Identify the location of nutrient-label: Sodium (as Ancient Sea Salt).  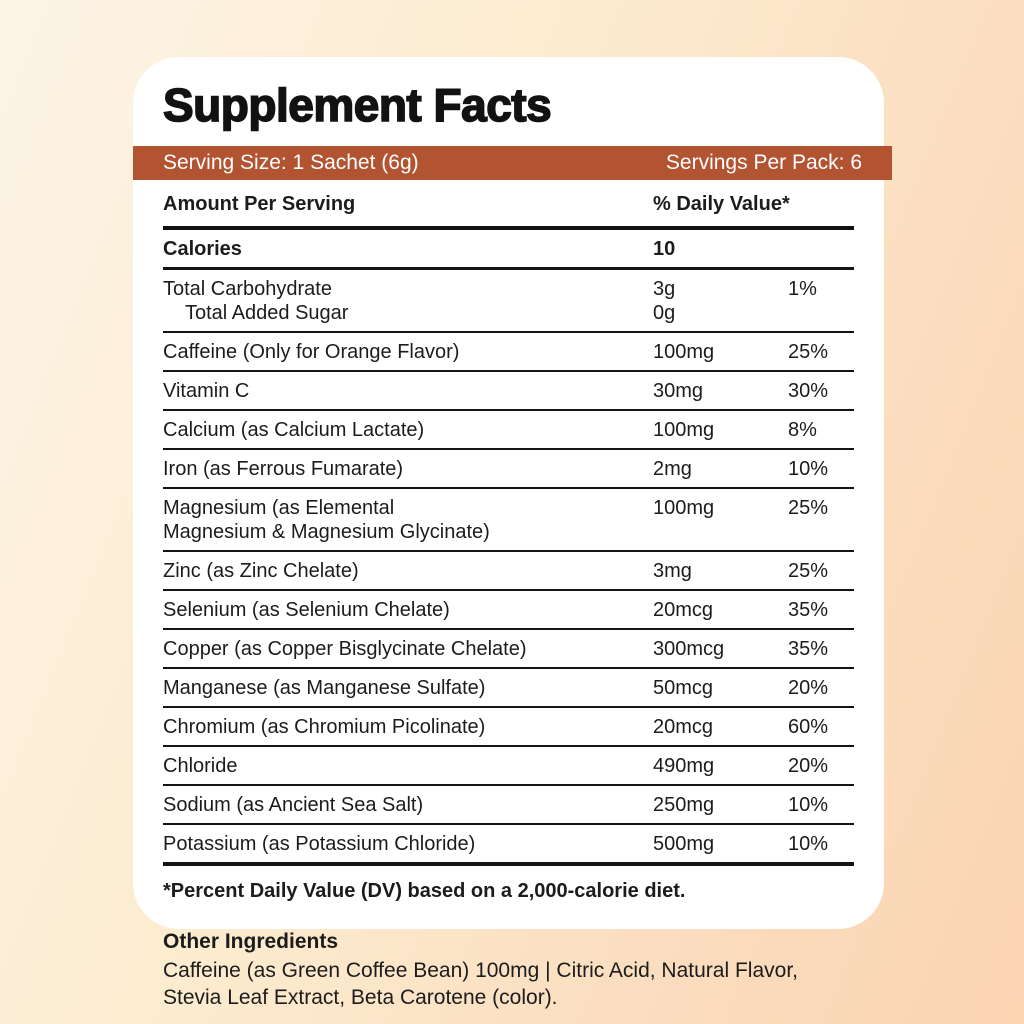
(408, 805).